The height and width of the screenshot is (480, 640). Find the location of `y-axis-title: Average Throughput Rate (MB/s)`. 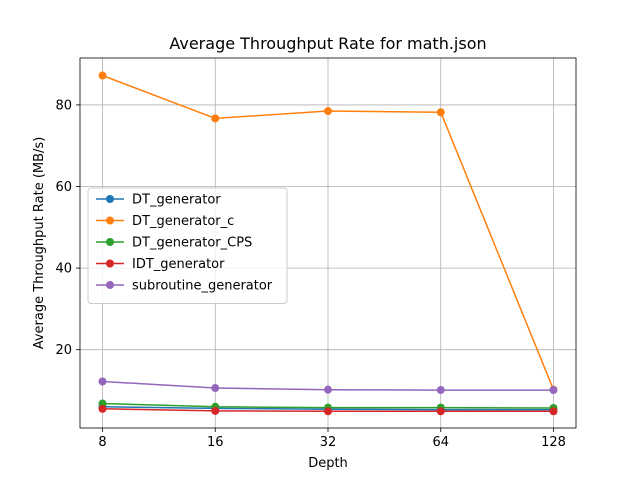

y-axis-title: Average Throughput Rate (MB/s) is located at coordinates (39, 243).